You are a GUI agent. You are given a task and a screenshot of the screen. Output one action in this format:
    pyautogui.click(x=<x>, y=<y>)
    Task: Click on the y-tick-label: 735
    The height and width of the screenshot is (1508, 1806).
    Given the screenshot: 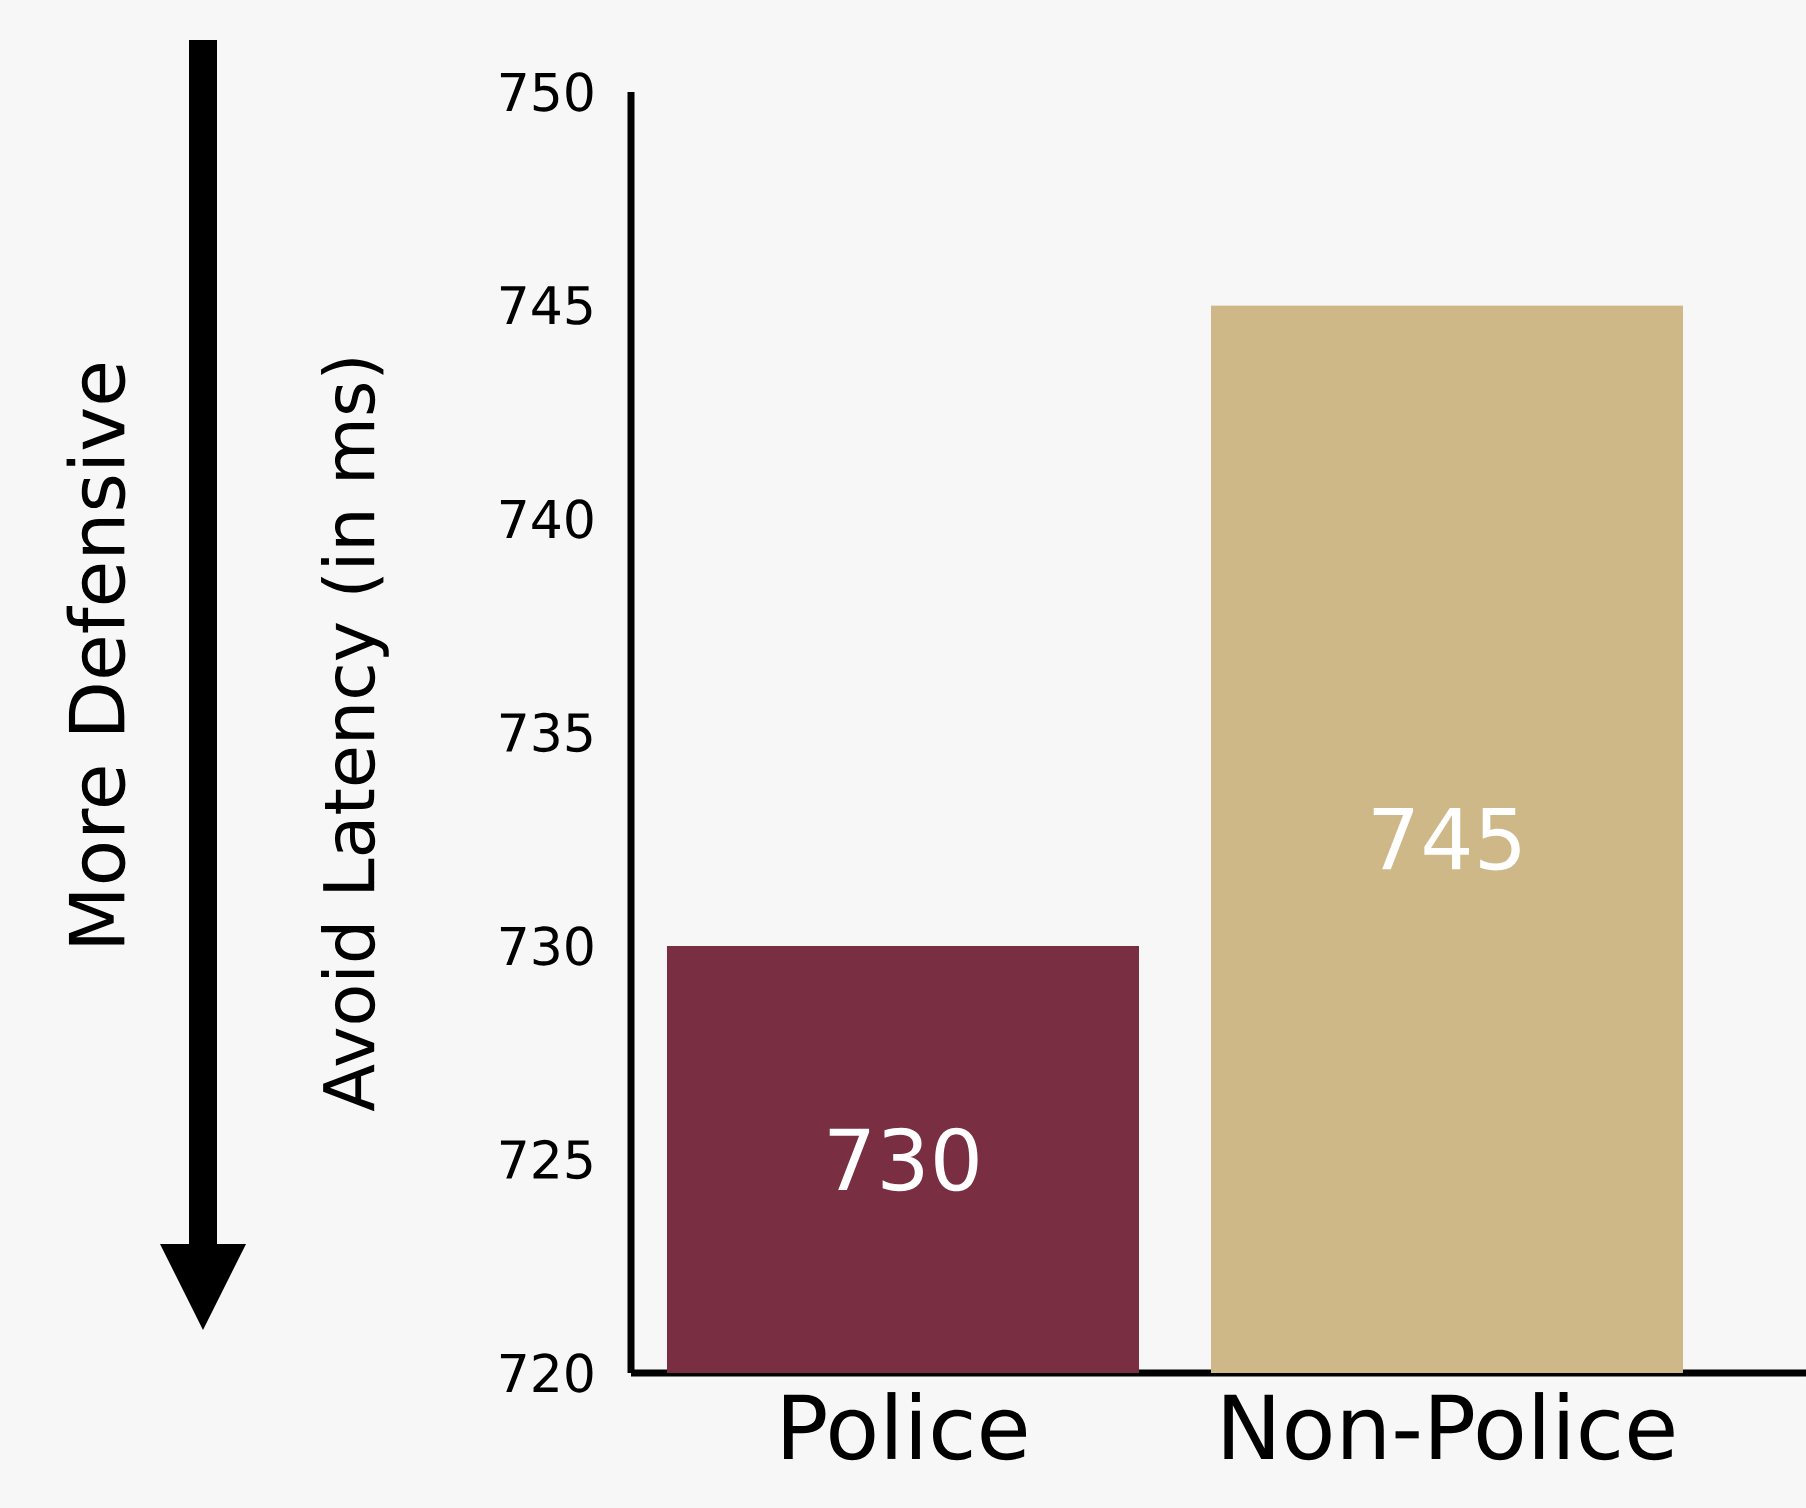 What is the action you would take?
    pyautogui.click(x=546, y=732)
    